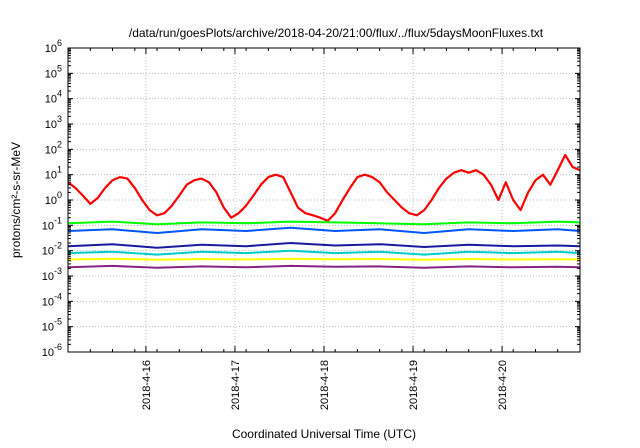 The width and height of the screenshot is (640, 448). I want to click on y-tick-label: 10⁶, so click(53, 46).